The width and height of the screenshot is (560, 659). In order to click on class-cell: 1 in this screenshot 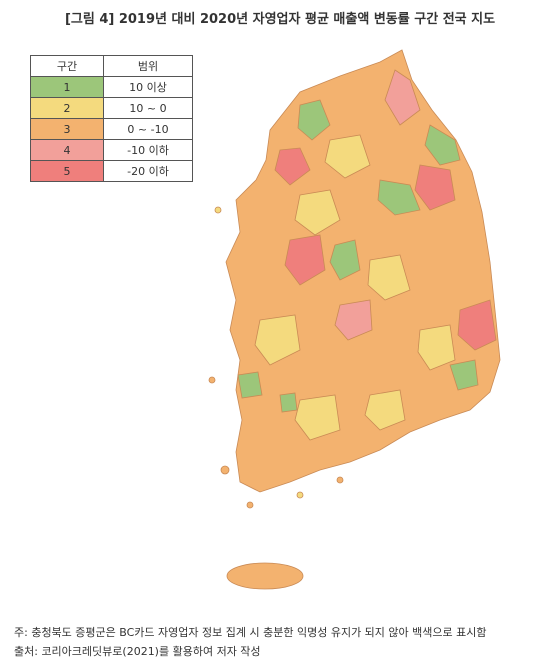, I will do `click(67, 87)`.